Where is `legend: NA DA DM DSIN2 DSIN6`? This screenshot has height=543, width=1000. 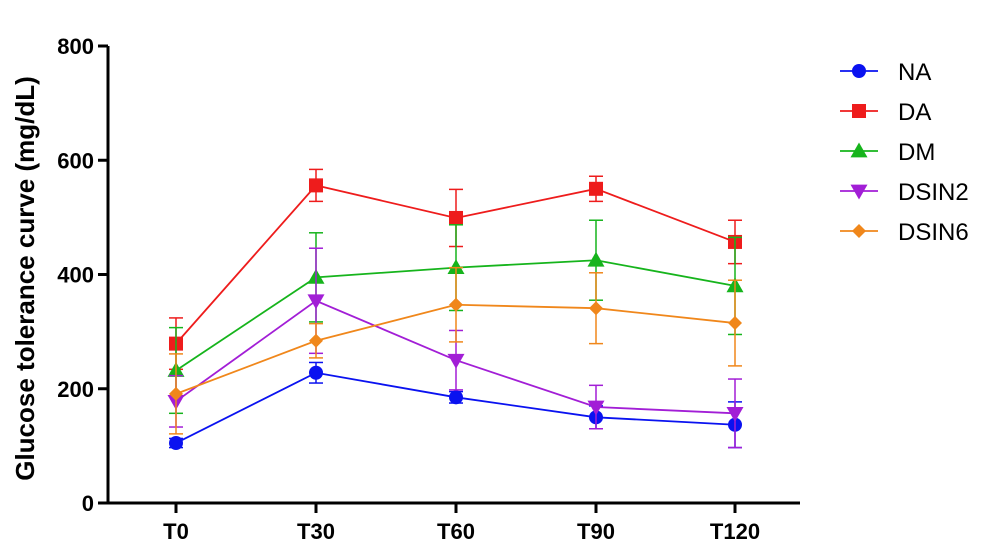 legend: NA DA DM DSIN2 DSIN6 is located at coordinates (904, 152).